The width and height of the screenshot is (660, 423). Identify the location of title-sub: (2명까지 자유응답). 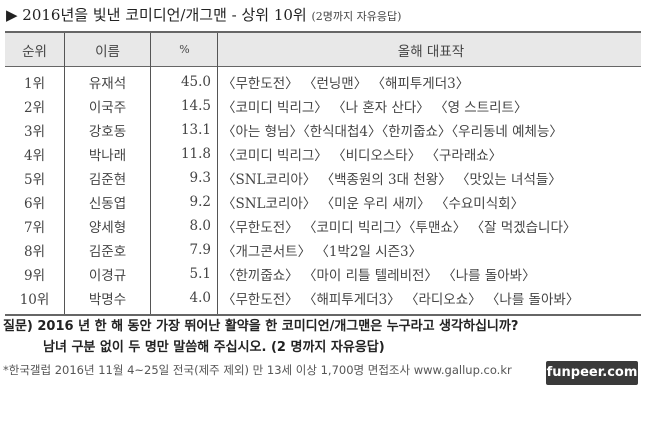
(356, 16).